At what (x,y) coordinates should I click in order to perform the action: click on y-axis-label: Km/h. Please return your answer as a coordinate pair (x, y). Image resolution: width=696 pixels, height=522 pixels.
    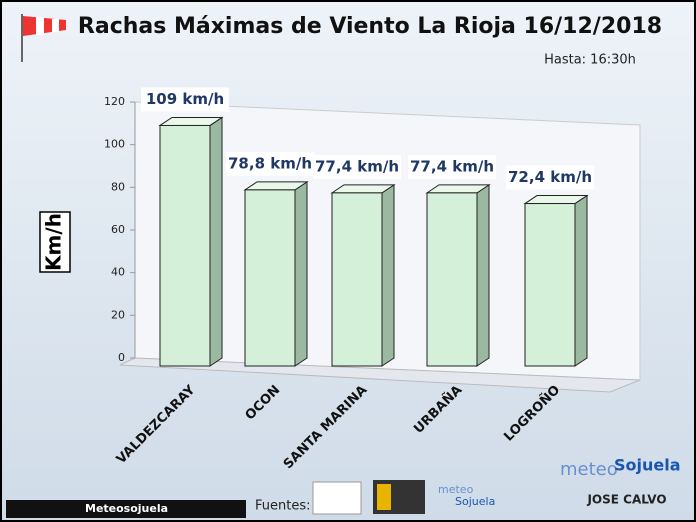
    Looking at the image, I should click on (54, 242).